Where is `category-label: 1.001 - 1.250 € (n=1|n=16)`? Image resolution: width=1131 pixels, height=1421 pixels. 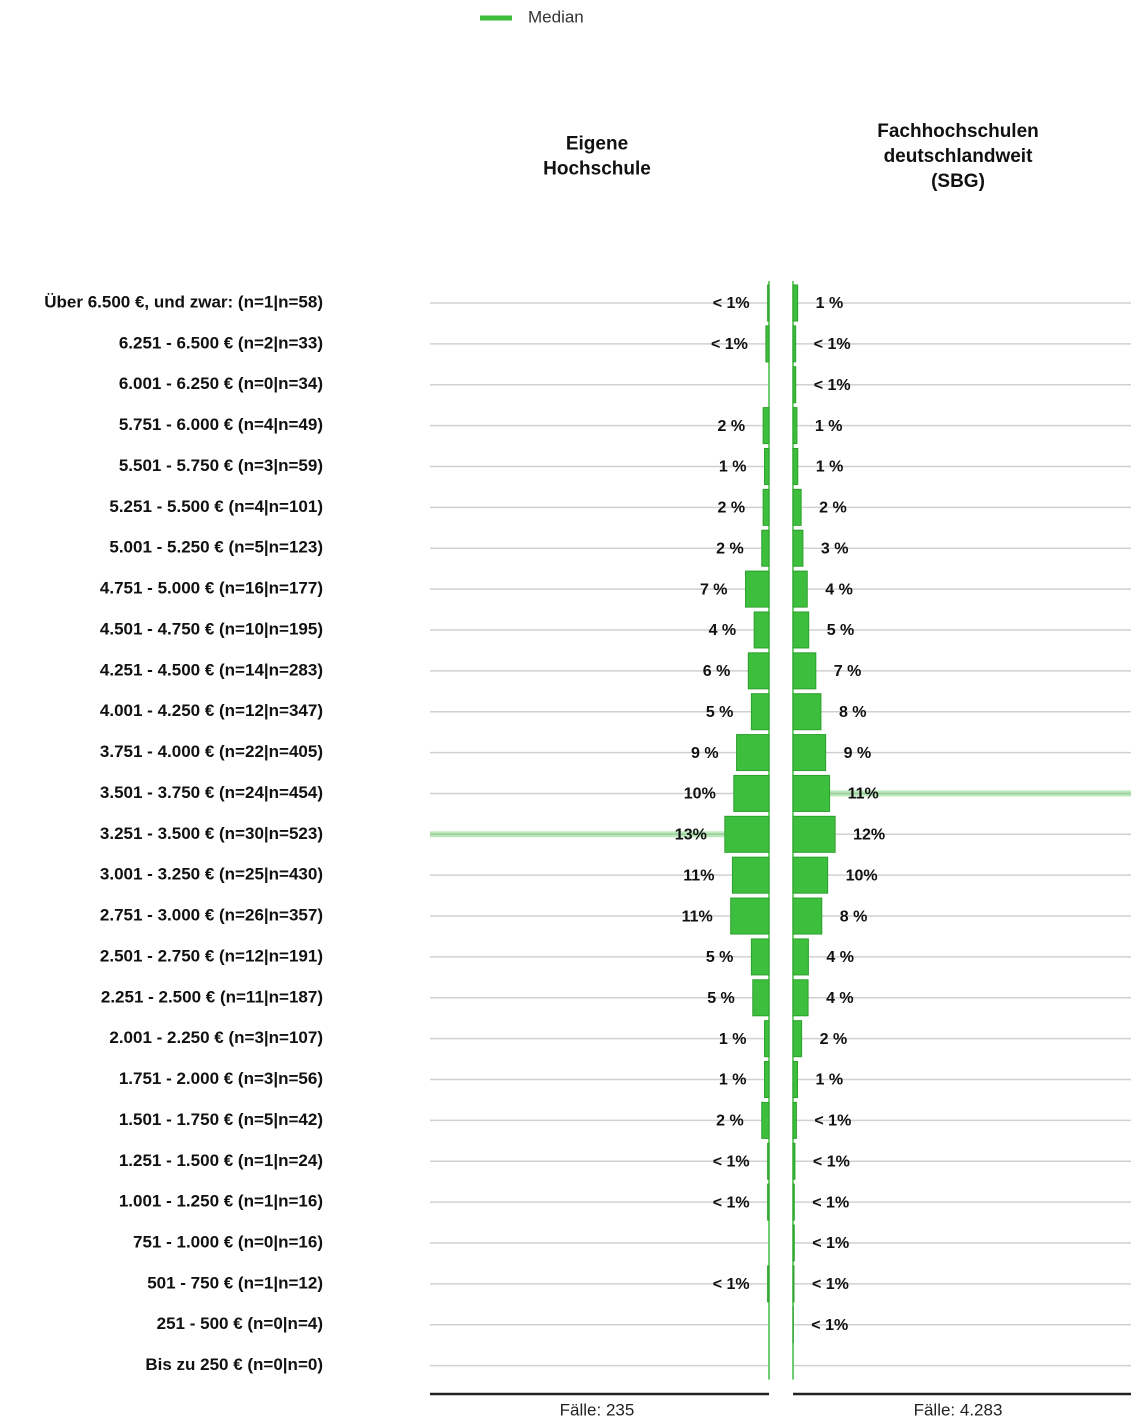 category-label: 1.001 - 1.250 € (n=1|n=16) is located at coordinates (221, 1201).